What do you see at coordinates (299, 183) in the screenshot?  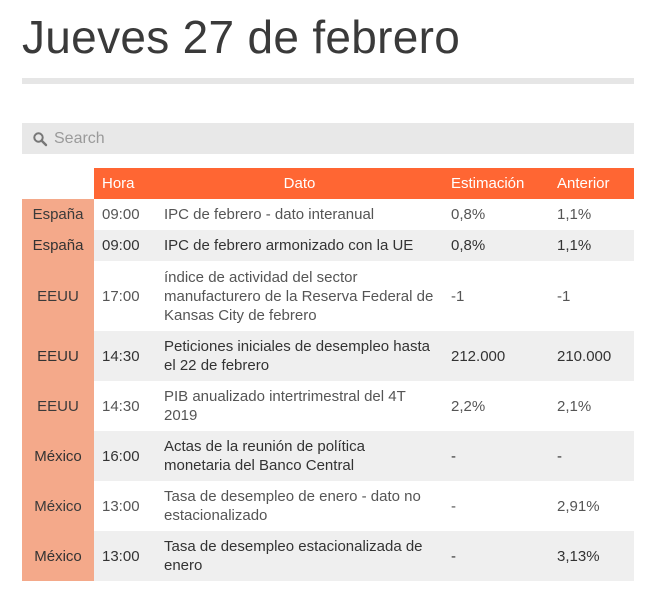 I see `col-header-dato: Dato` at bounding box center [299, 183].